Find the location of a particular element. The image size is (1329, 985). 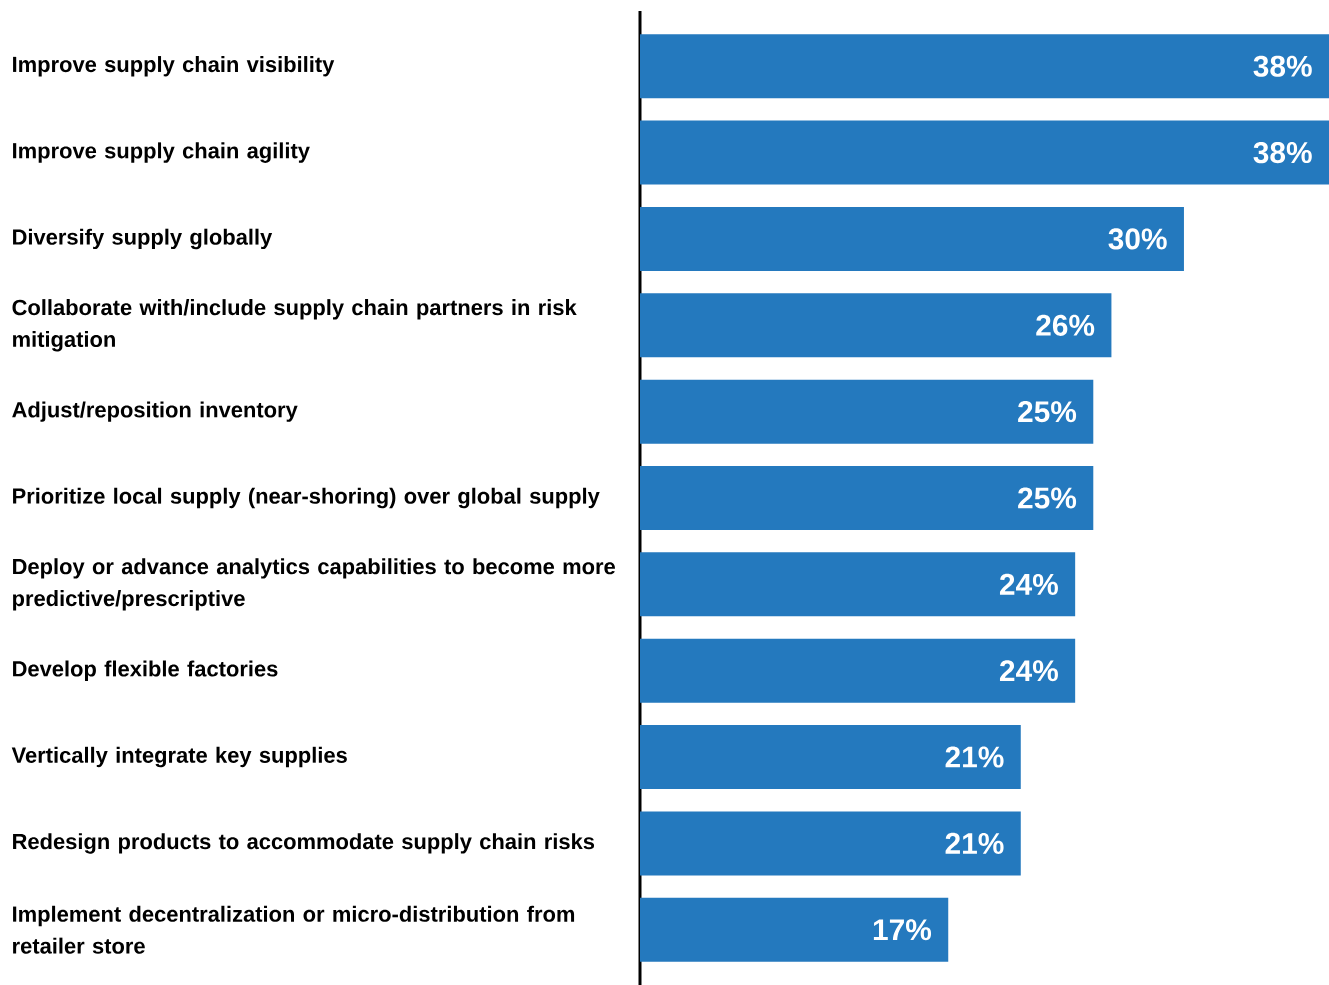

y-tick-label: Adjust/reposition inventory is located at coordinates (155, 411).